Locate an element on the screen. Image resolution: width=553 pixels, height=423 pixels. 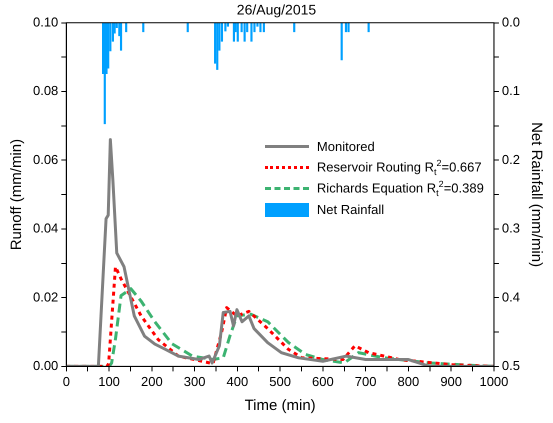
y-tick-label: 0.10 is located at coordinates (45, 22).